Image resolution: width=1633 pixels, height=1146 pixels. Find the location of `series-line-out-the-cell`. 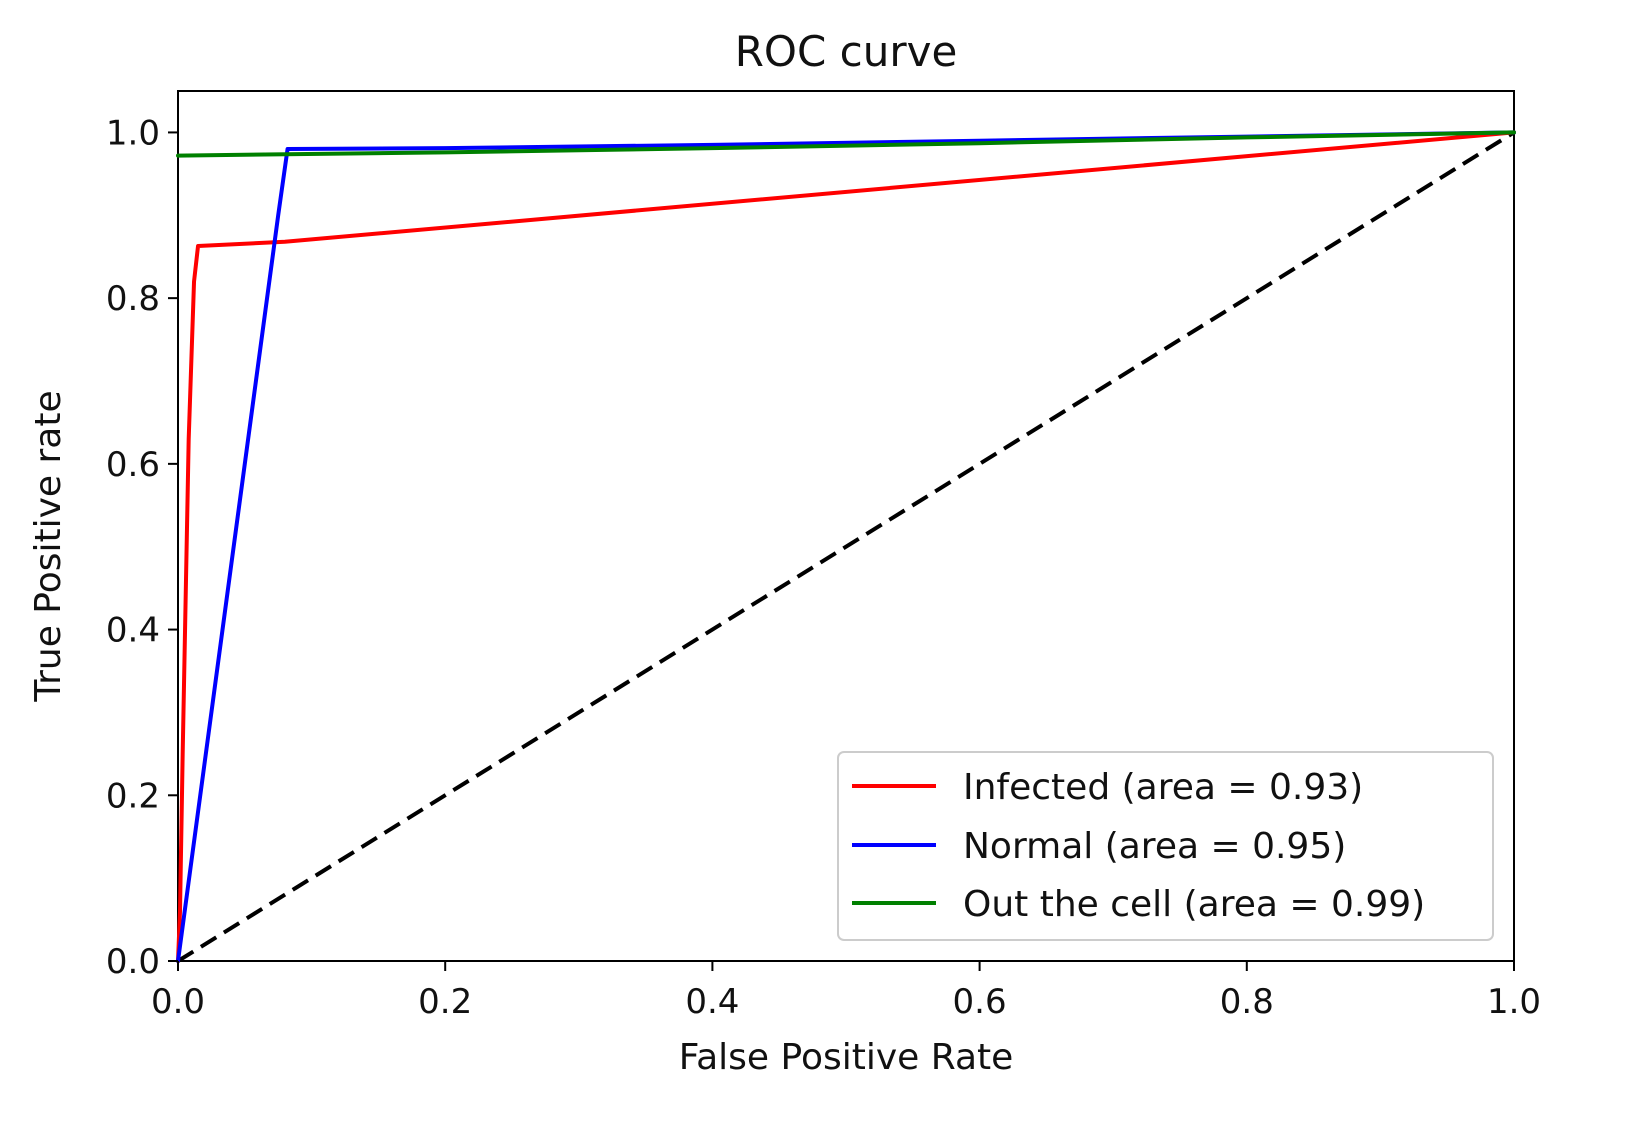

series-line-out-the-cell is located at coordinates (846, 144).